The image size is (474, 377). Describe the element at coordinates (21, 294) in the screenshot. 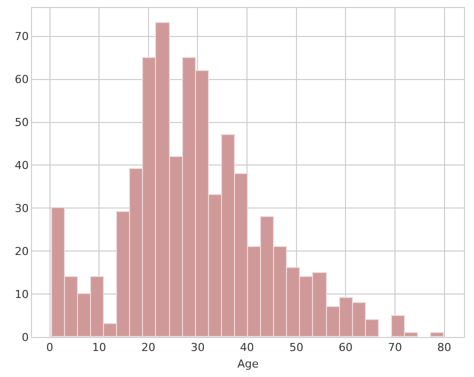

I see `y-tick-label: 10` at that location.